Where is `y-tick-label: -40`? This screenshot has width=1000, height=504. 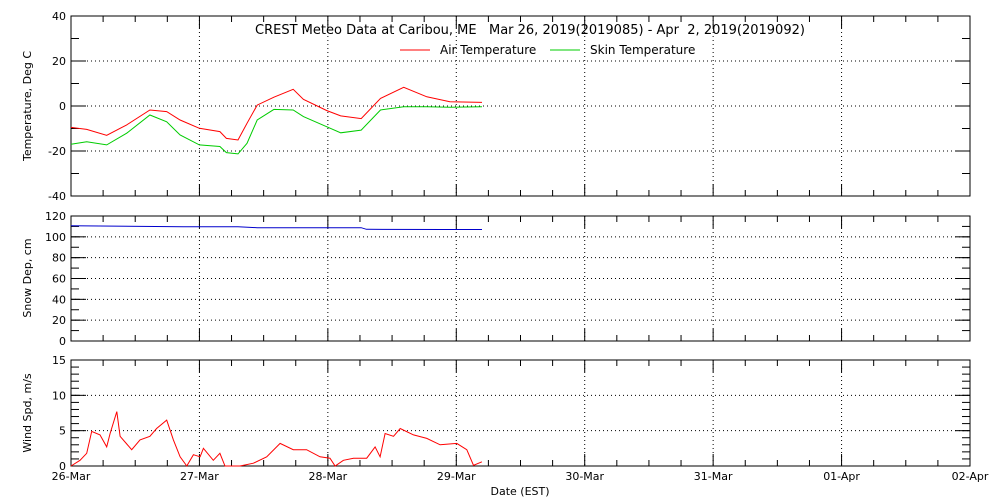 y-tick-label: -40 is located at coordinates (57, 196).